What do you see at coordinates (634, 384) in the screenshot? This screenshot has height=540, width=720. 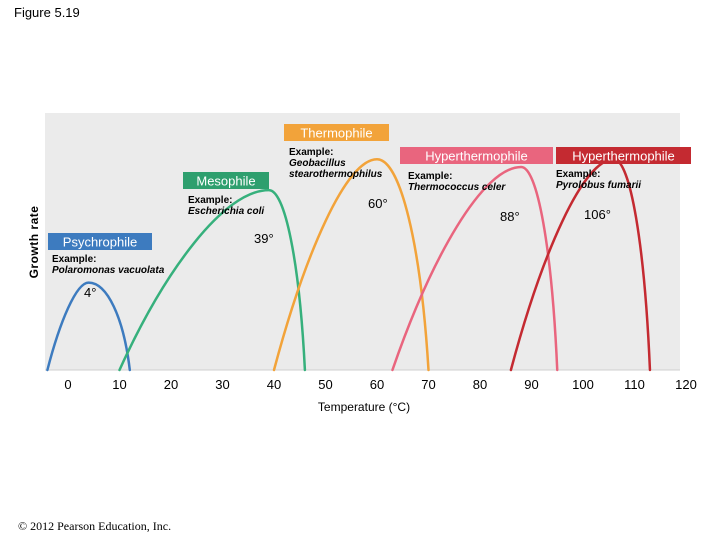 I see `x-tick-label: 110` at bounding box center [634, 384].